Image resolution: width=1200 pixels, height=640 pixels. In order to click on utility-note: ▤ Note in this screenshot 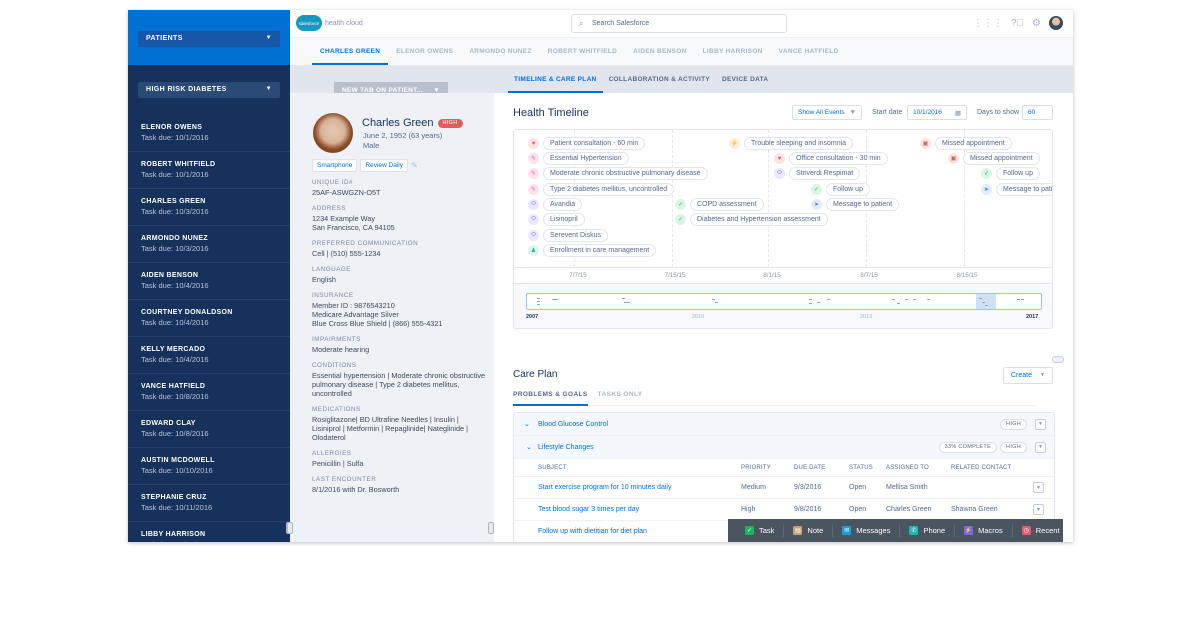, I will do `click(809, 530)`.